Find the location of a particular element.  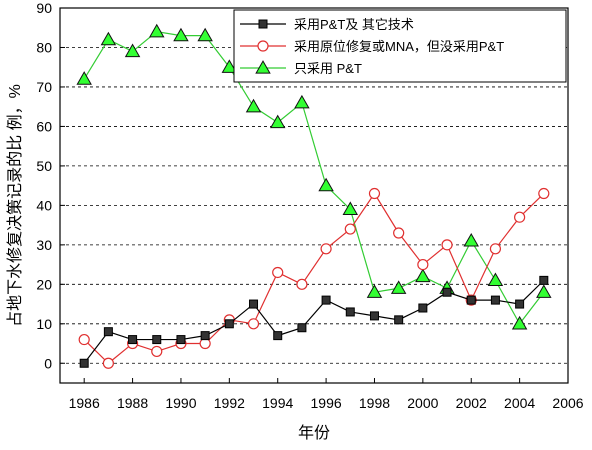

legend-label: 采用P&T及 其它技术 is located at coordinates (354, 24).